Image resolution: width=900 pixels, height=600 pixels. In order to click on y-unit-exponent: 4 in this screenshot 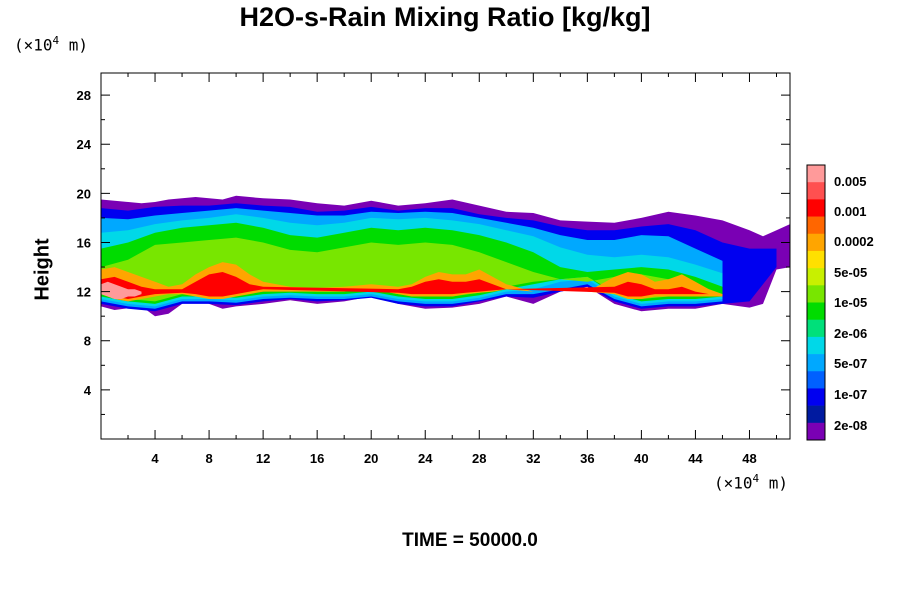, I will do `click(56, 40)`.